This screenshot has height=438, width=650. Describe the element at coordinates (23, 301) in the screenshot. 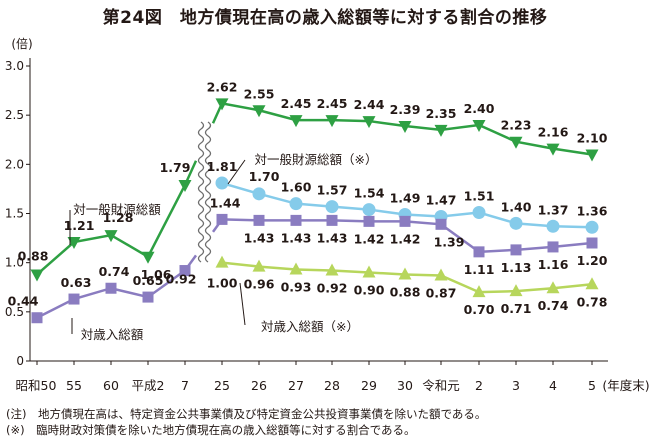

I see `data-label-s3: 0.44` at that location.